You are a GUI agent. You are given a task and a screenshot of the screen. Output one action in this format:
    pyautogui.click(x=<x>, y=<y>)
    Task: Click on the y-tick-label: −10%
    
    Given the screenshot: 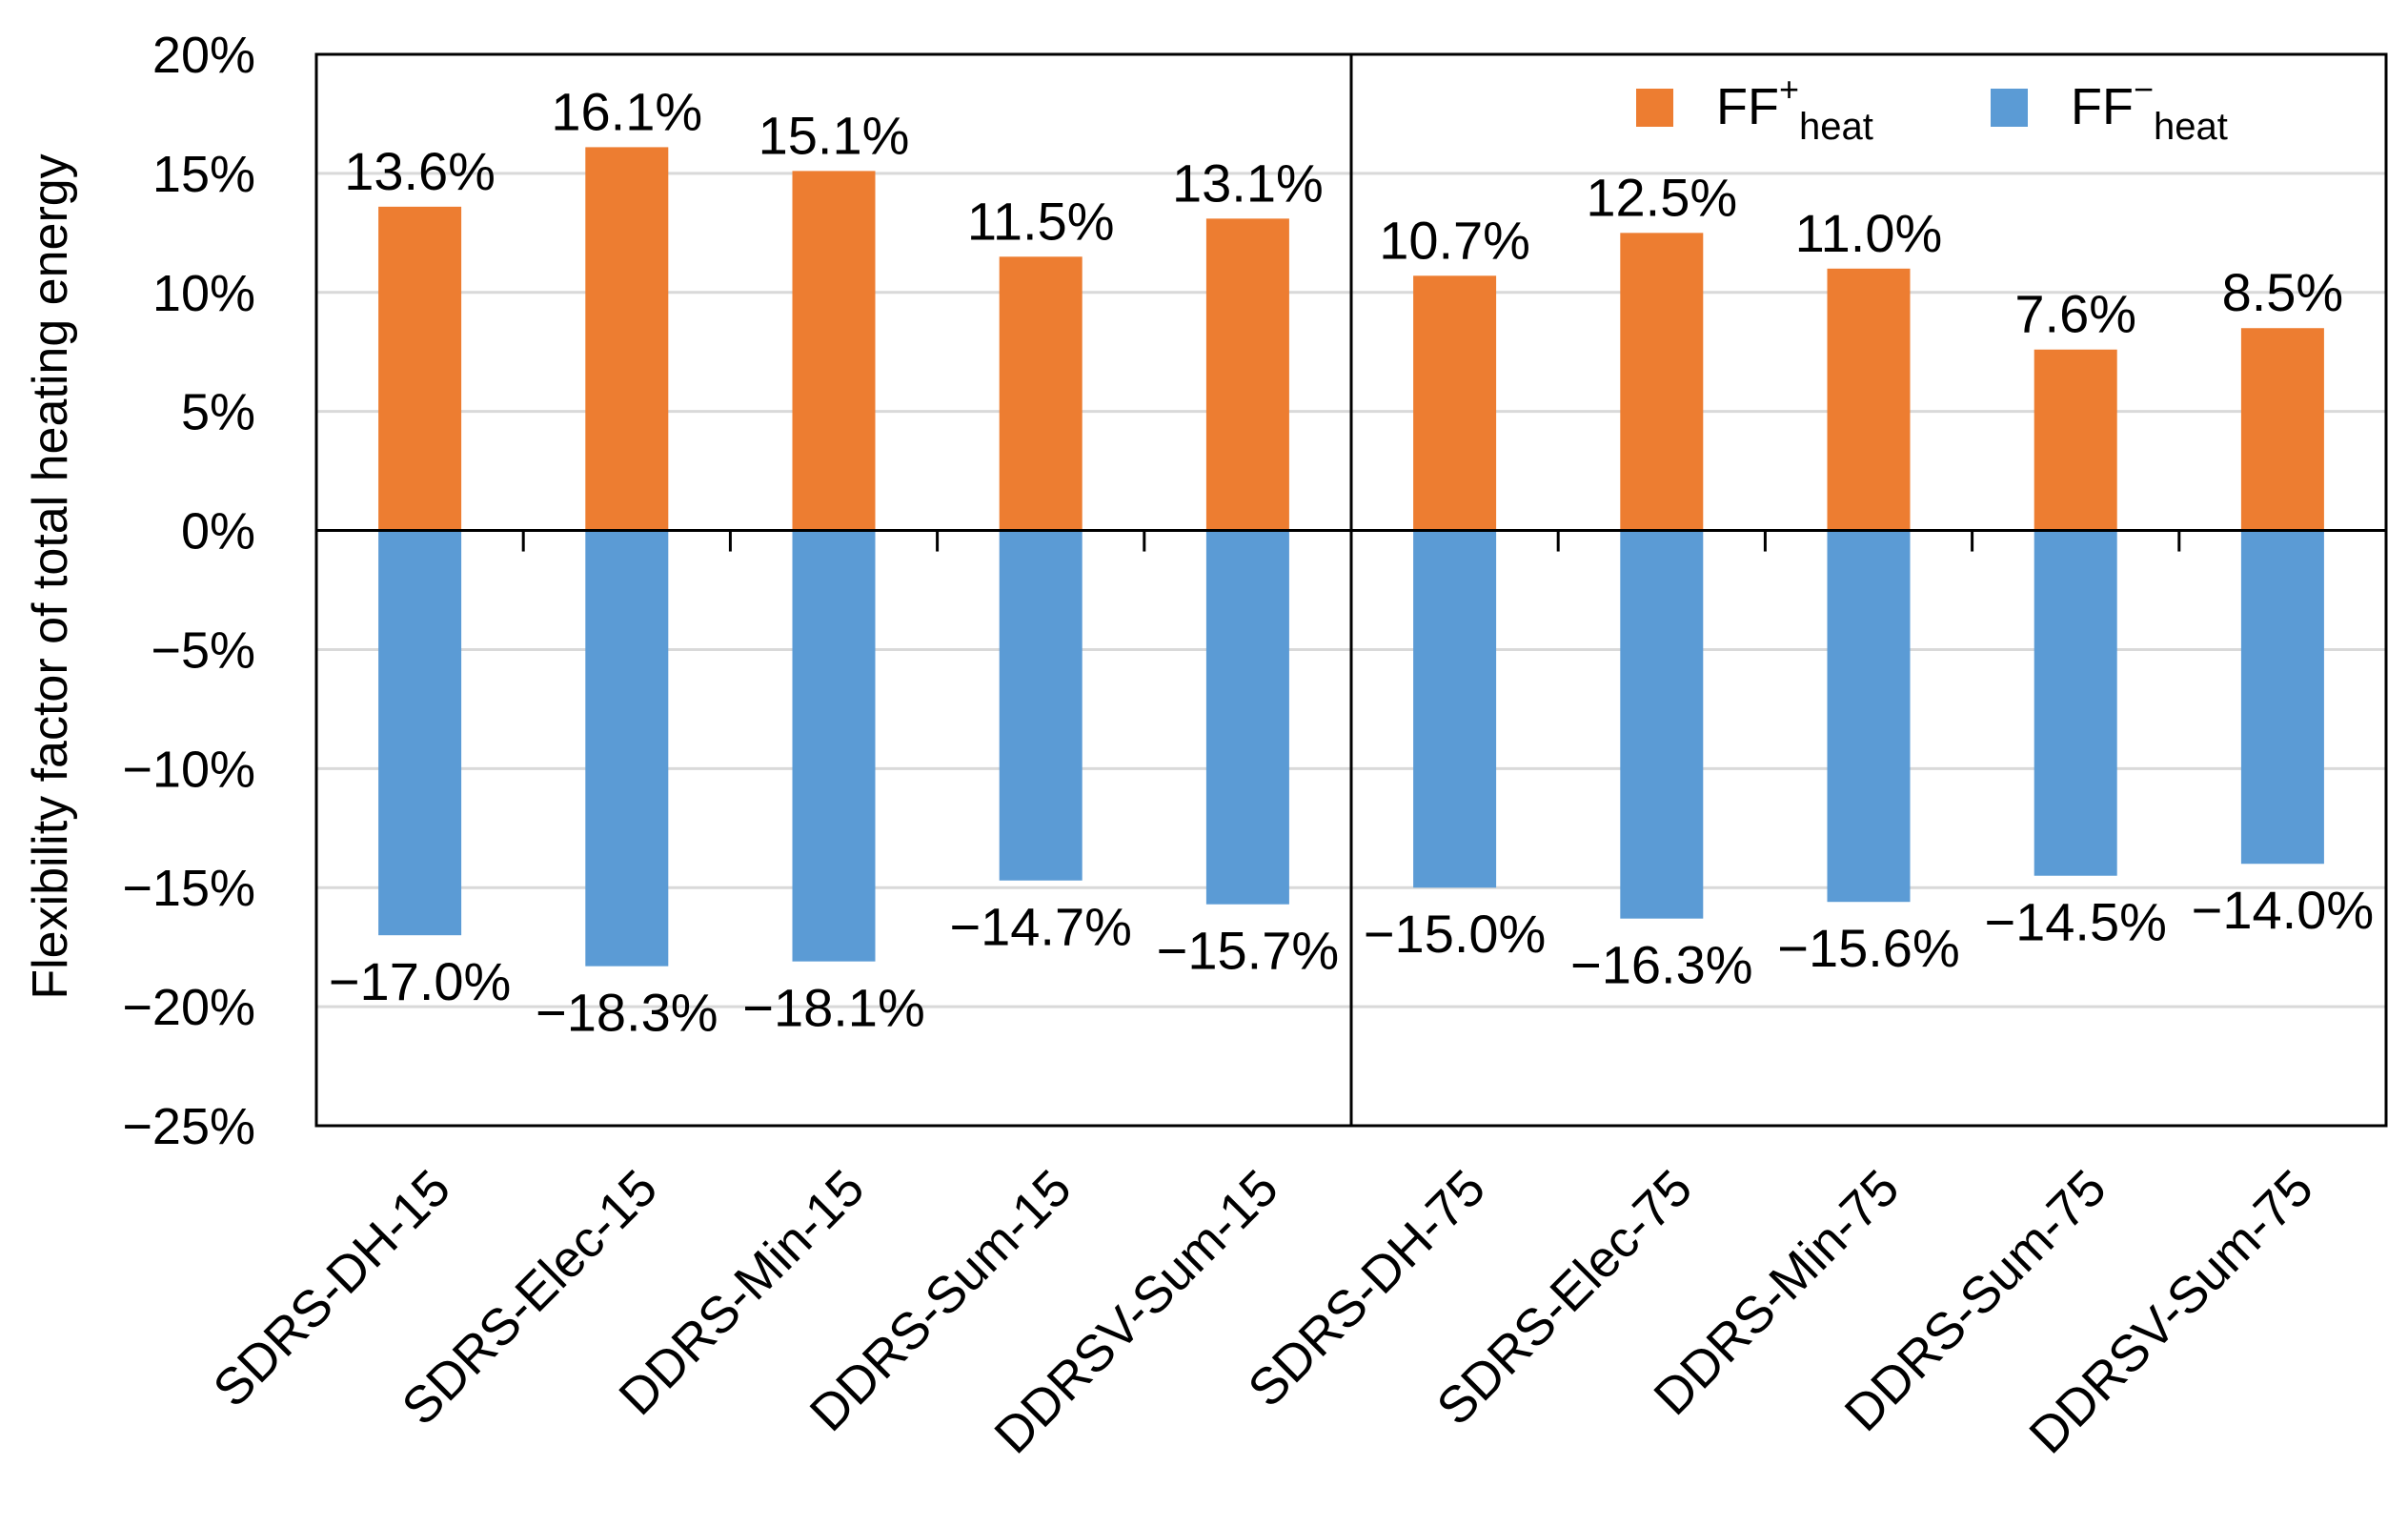 What is the action you would take?
    pyautogui.click(x=189, y=770)
    